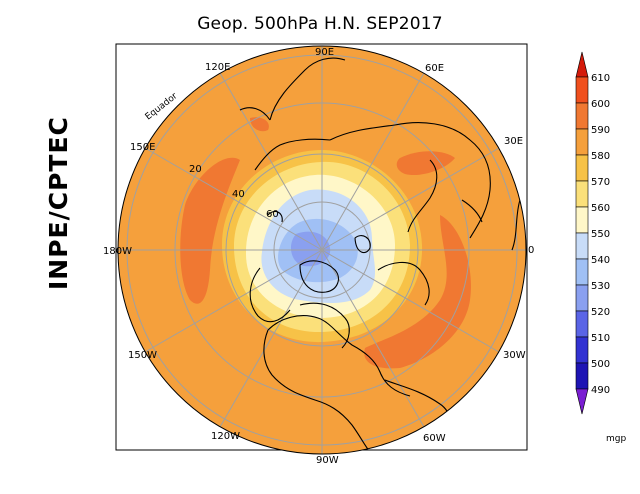  I want to click on lon-label-120w: 120W, so click(225, 436).